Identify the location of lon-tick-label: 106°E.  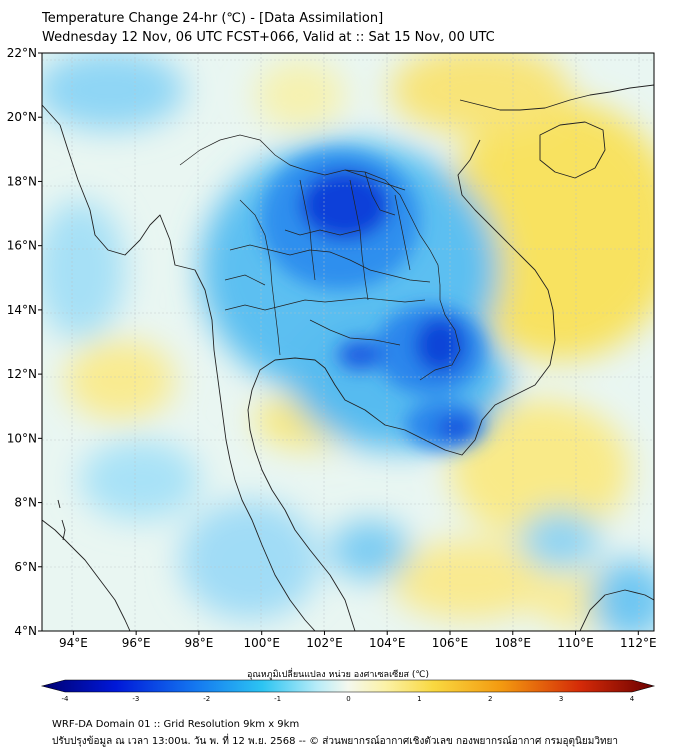
(450, 643).